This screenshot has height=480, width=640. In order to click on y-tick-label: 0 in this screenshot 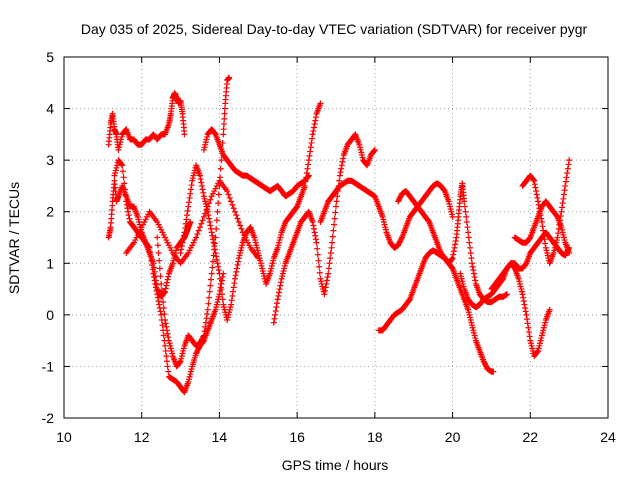, I will do `click(50, 315)`.